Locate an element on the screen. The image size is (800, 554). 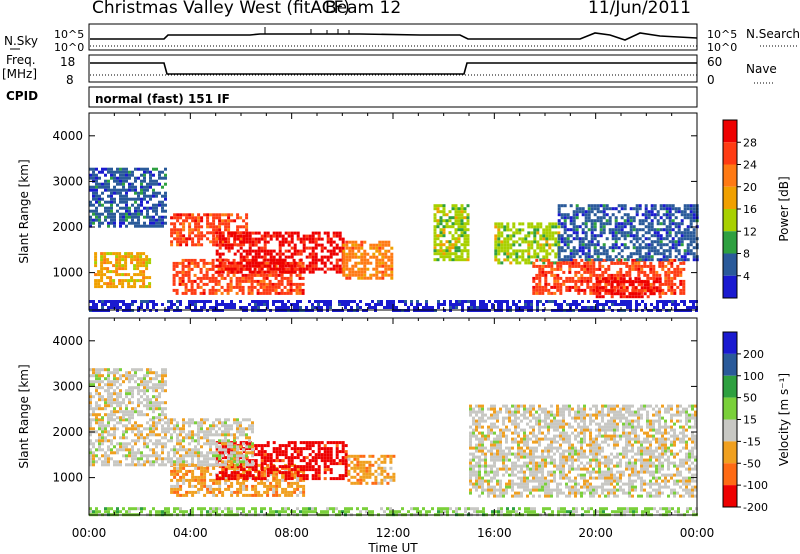
velocity-colorbar-title: Velocity [m s⁻¹] is located at coordinates (784, 419).